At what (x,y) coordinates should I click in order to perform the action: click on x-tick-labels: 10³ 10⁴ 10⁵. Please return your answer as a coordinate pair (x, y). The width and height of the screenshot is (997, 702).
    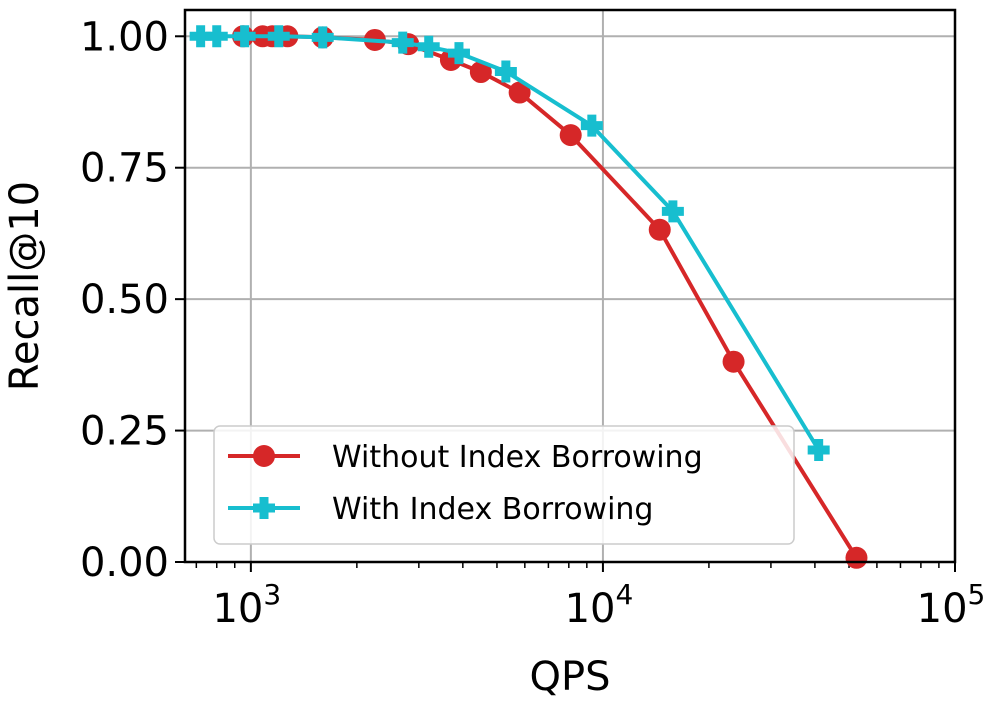
    Looking at the image, I should click on (598, 605).